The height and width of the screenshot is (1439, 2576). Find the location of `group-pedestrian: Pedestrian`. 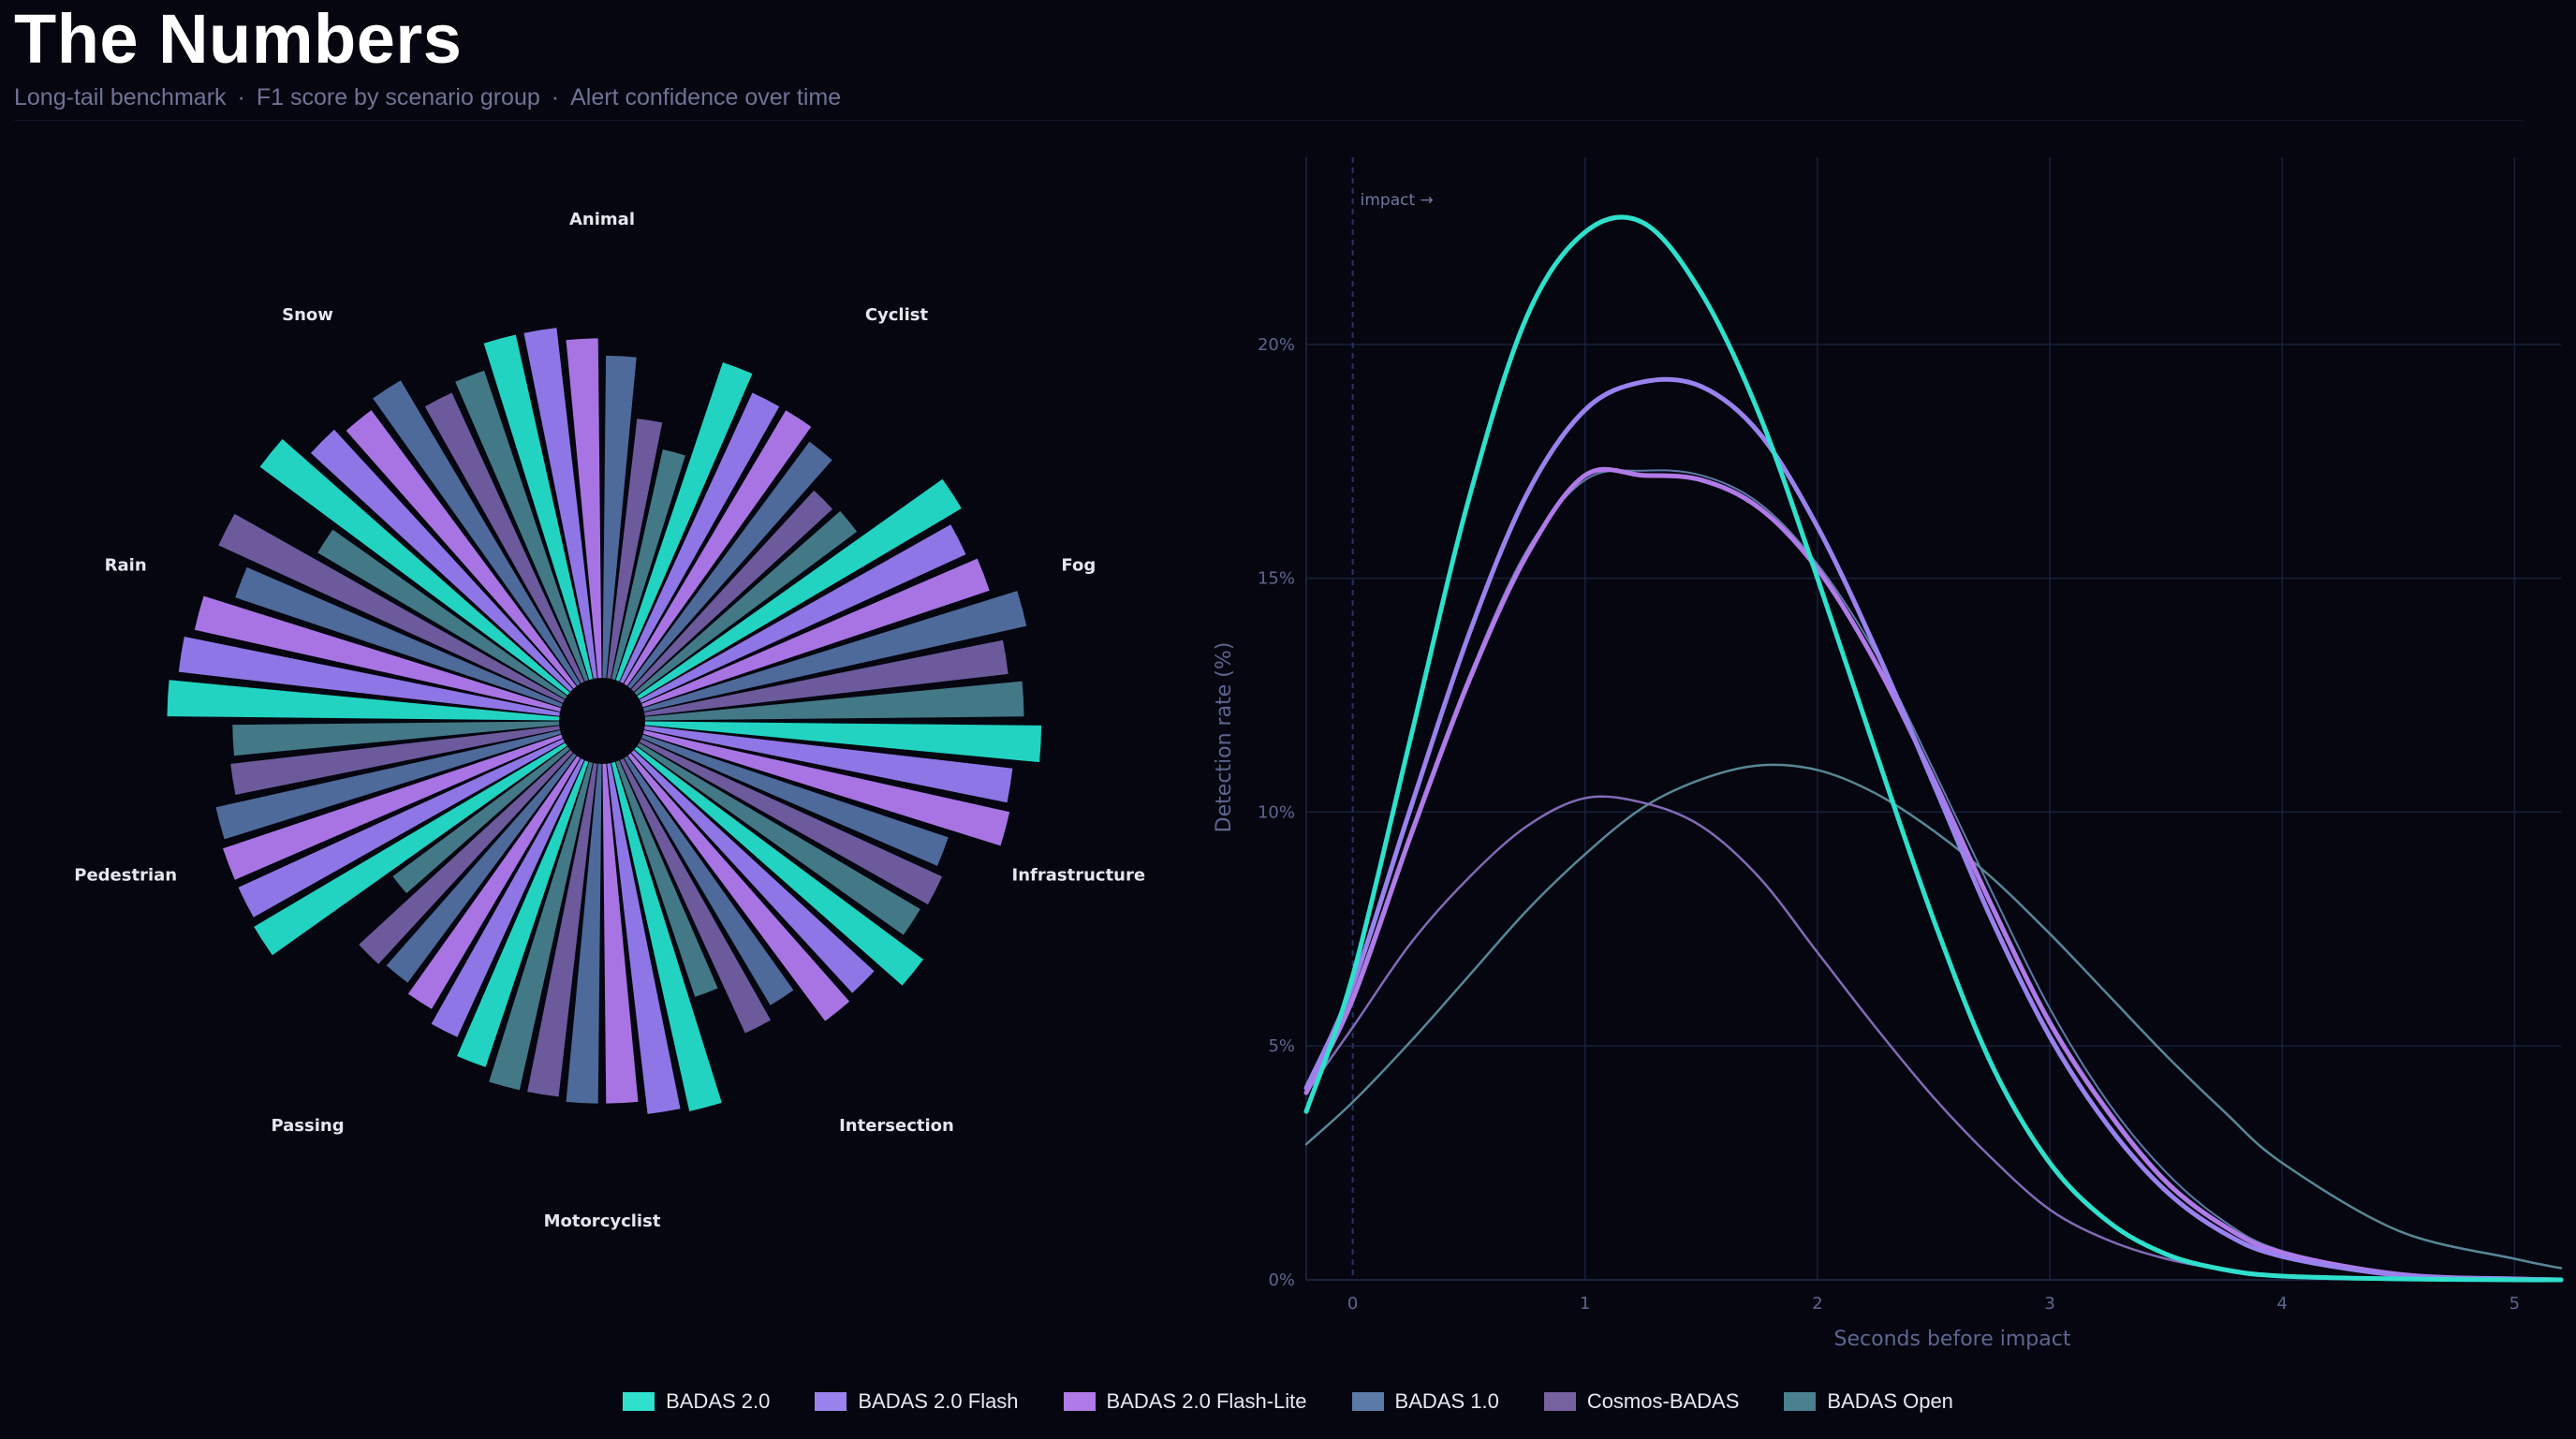

group-pedestrian: Pedestrian is located at coordinates (320, 838).